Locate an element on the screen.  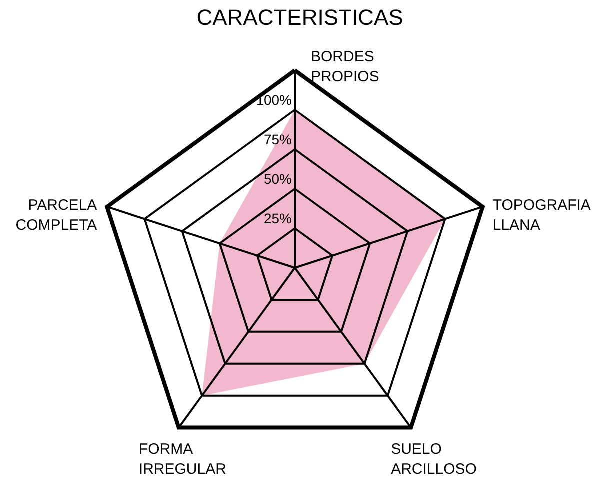
spoke-label: FORMA IRREGULAR is located at coordinates (182, 459).